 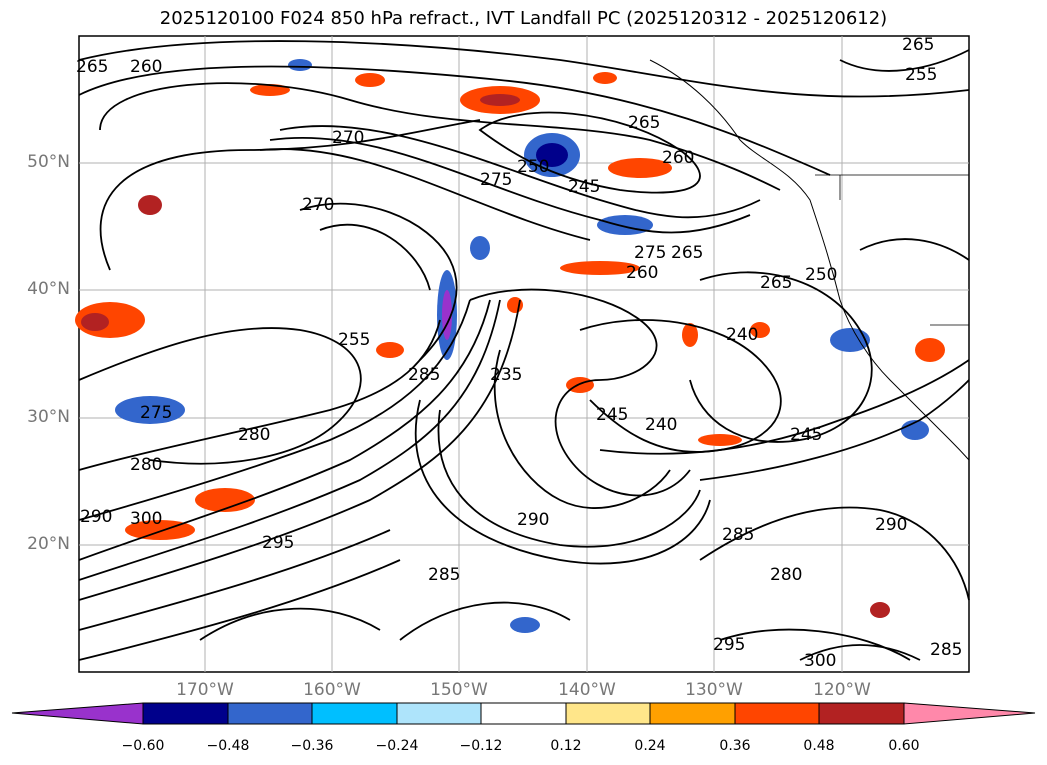 What do you see at coordinates (892, 250) in the screenshot?
I see `borders` at bounding box center [892, 250].